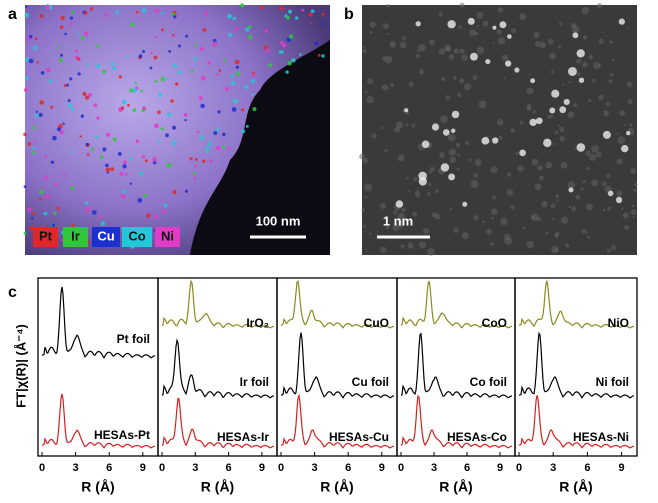 The width and height of the screenshot is (658, 503). What do you see at coordinates (622, 468) in the screenshot?
I see `x-tick-label: 9` at bounding box center [622, 468].